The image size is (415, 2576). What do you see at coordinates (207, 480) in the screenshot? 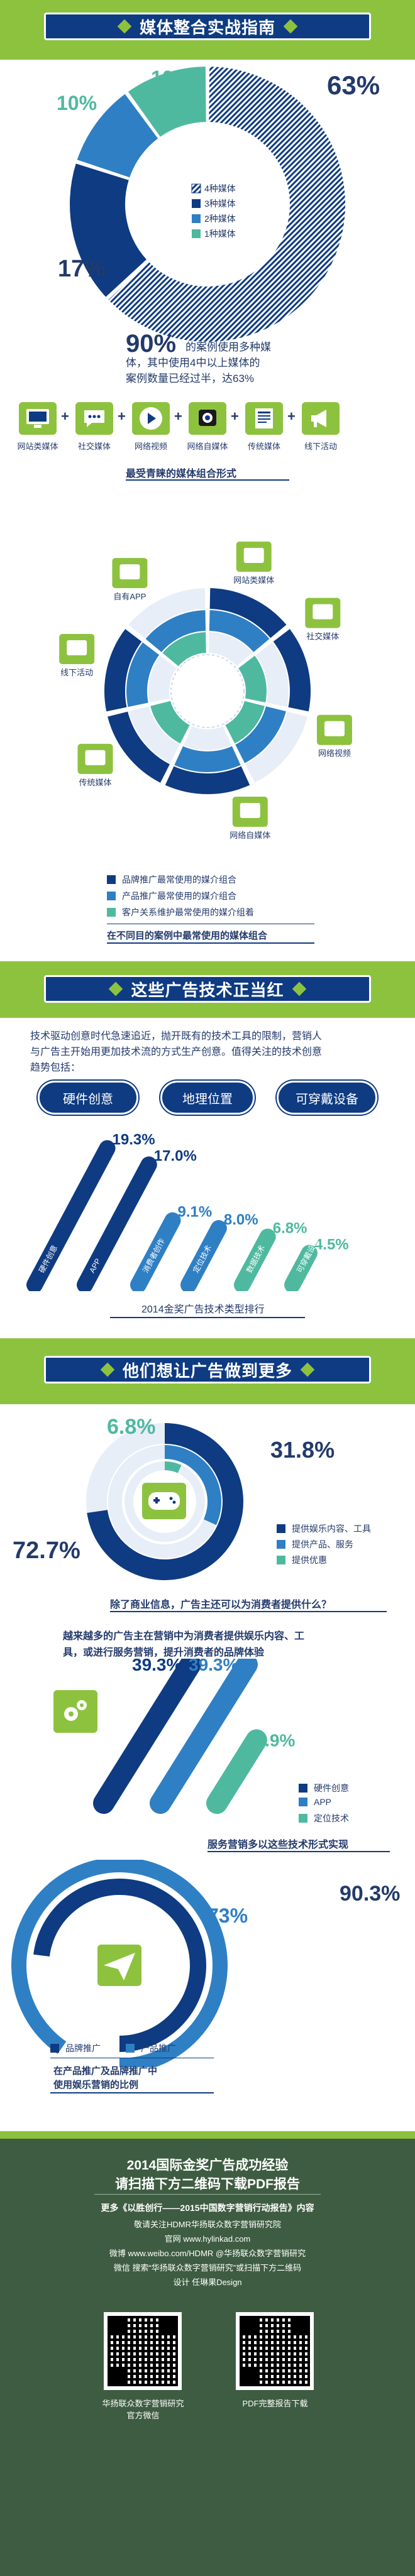
I see `icons-caption-underline` at bounding box center [207, 480].